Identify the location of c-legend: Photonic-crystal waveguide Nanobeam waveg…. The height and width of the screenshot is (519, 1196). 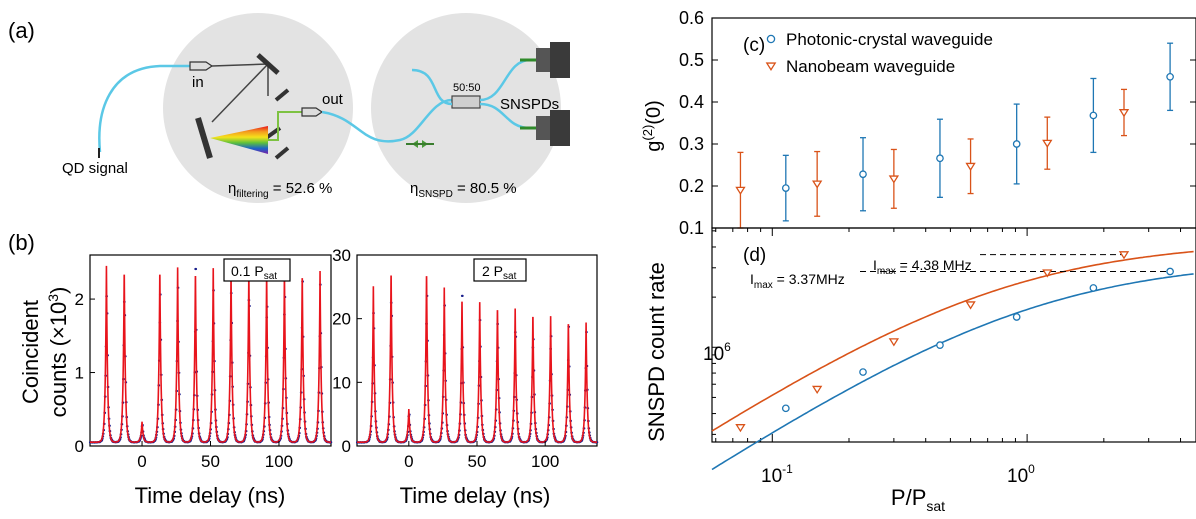
(879, 53).